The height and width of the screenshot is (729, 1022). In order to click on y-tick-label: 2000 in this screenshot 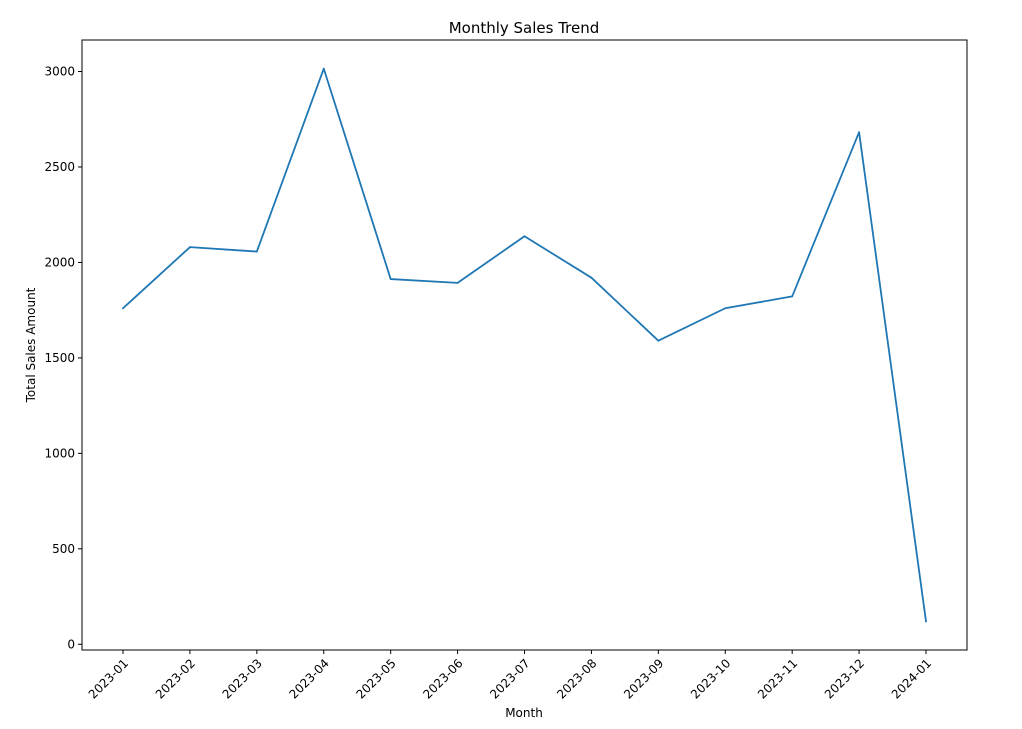, I will do `click(59, 262)`.